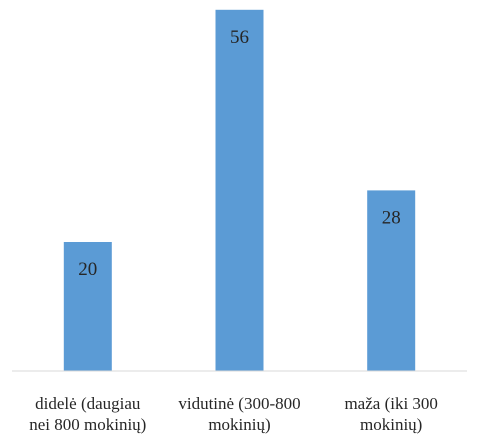  What do you see at coordinates (87, 269) in the screenshot?
I see `data-label-1: 20` at bounding box center [87, 269].